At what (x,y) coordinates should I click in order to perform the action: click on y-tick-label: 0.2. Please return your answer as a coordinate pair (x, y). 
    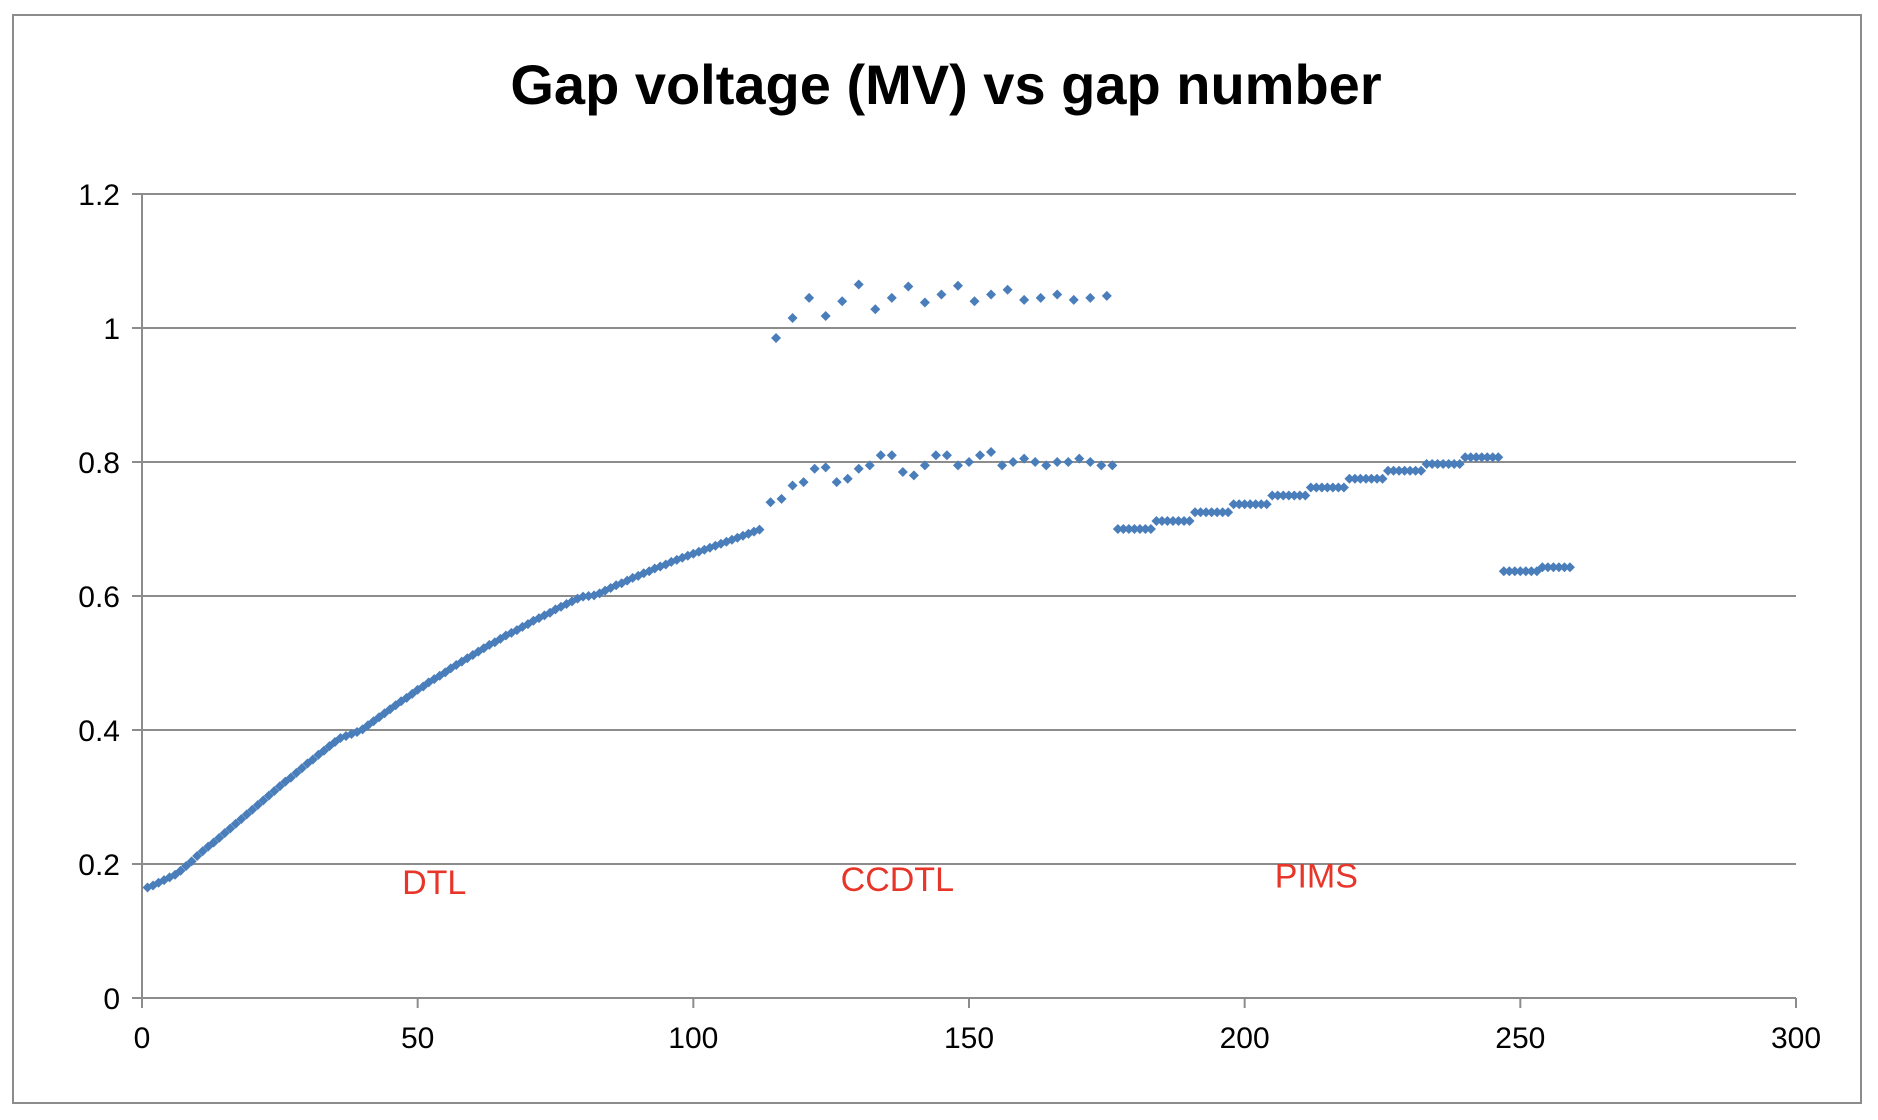
    Looking at the image, I should click on (99, 865).